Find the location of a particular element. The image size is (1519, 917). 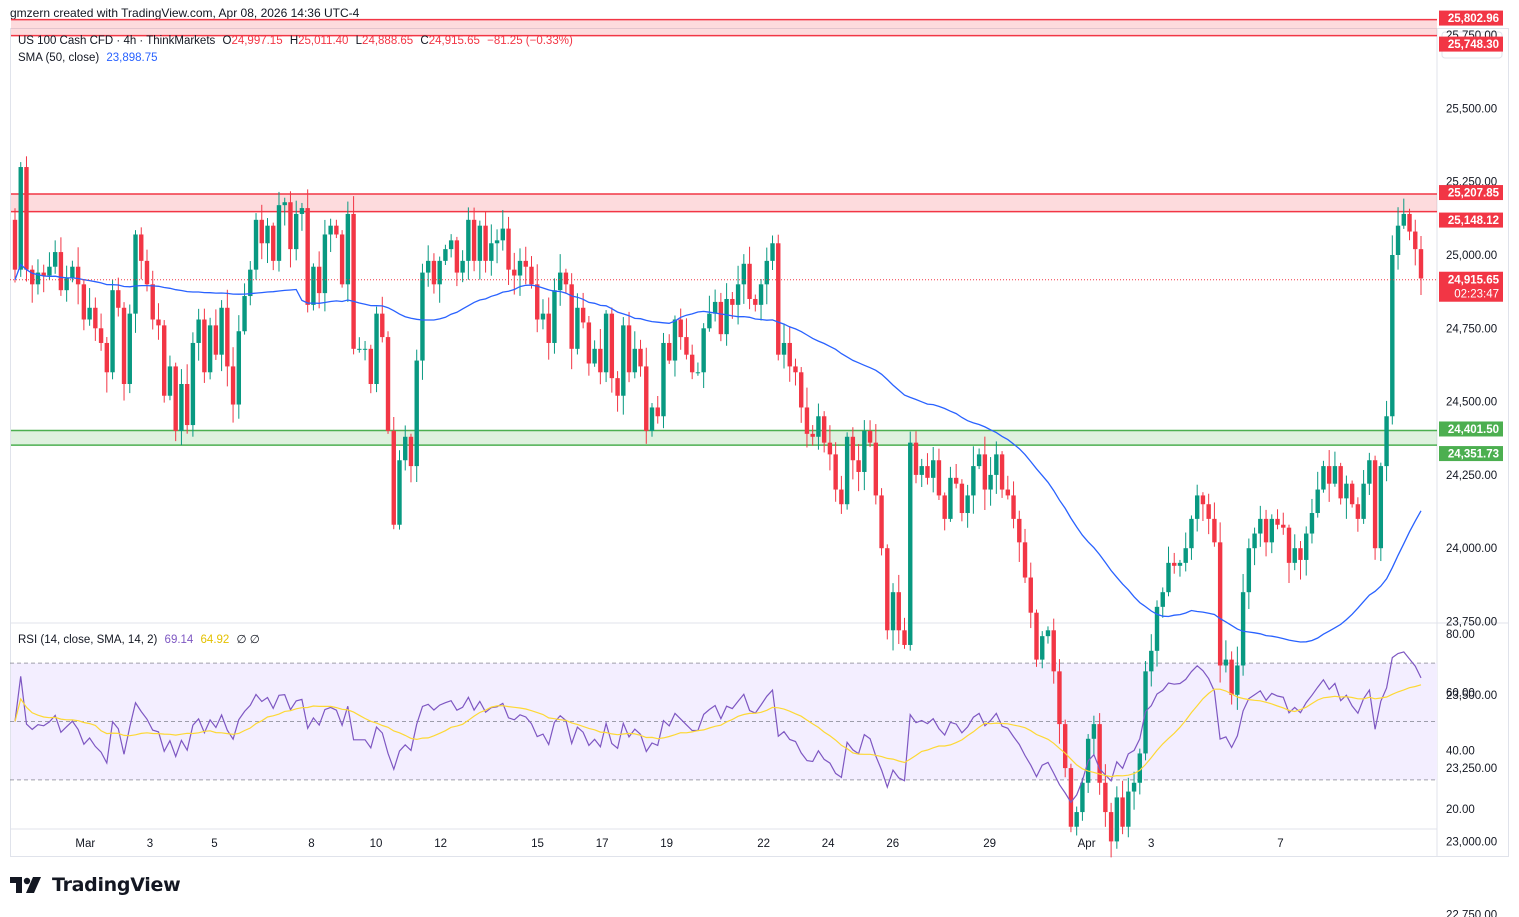

rsi-legend-value: 69.14 is located at coordinates (179, 640).